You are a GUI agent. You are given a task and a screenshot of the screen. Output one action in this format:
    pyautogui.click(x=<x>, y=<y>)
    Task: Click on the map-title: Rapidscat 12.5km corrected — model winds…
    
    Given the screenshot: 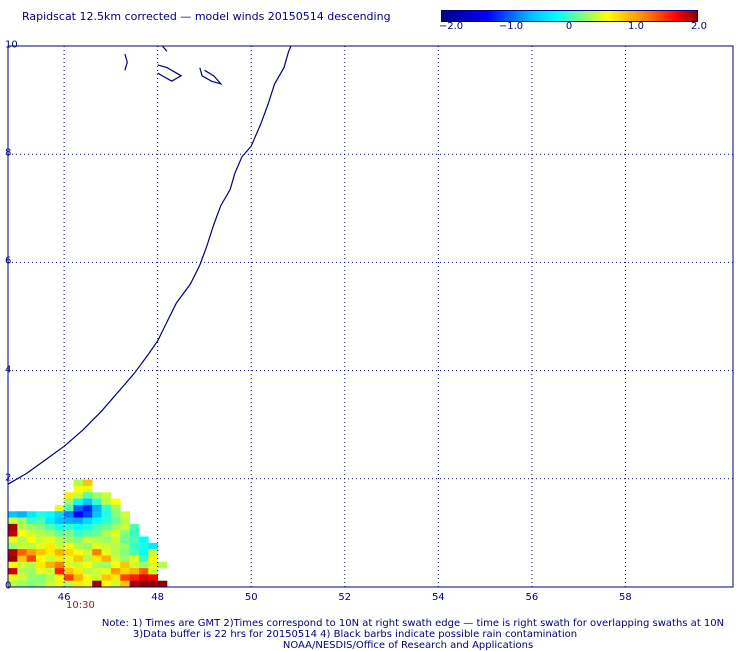 What is the action you would take?
    pyautogui.click(x=206, y=16)
    